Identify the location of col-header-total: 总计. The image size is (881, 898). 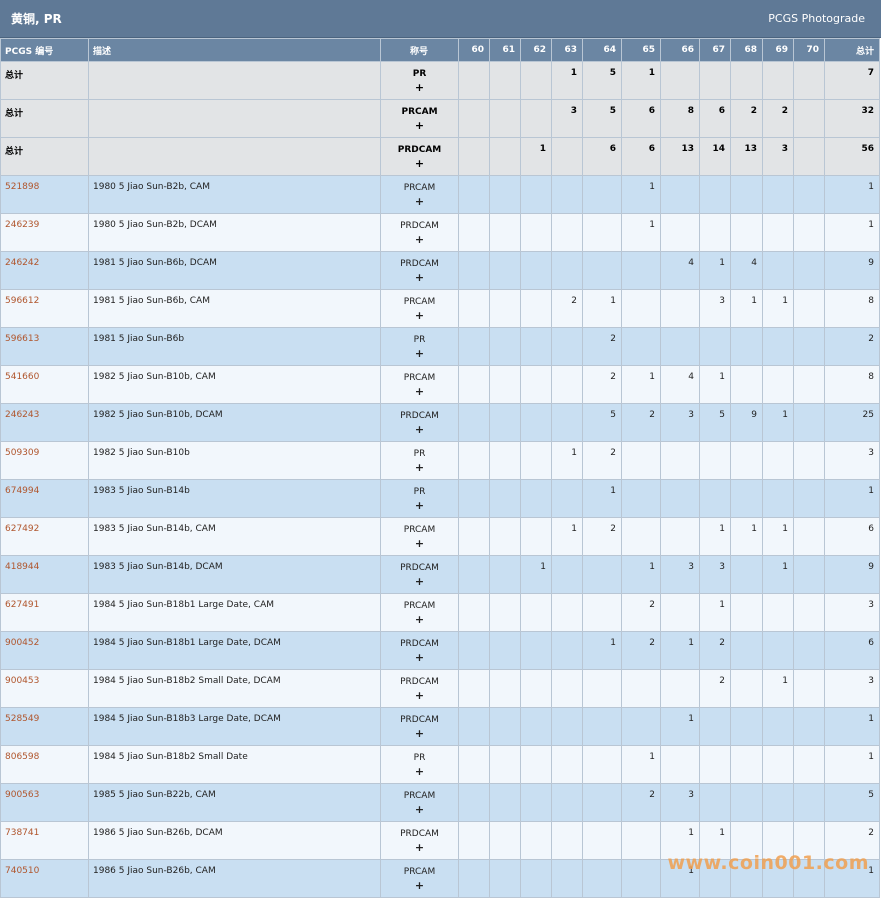
(852, 50).